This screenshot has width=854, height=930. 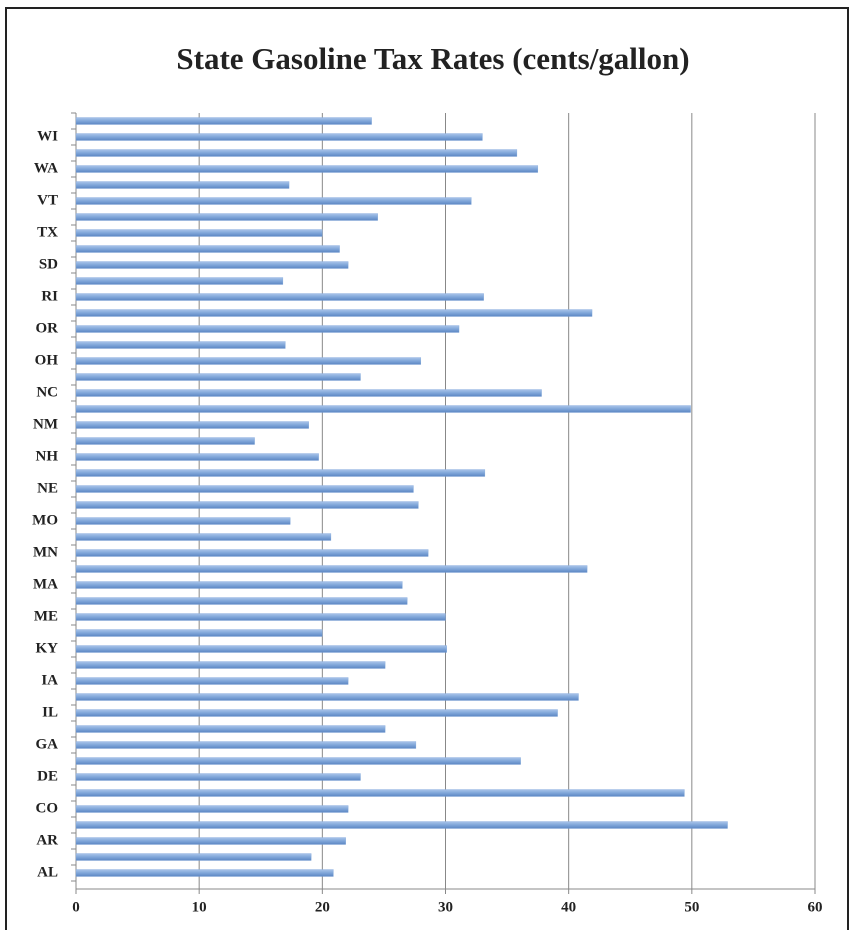 What do you see at coordinates (76, 907) in the screenshot?
I see `x-tick-label: 0` at bounding box center [76, 907].